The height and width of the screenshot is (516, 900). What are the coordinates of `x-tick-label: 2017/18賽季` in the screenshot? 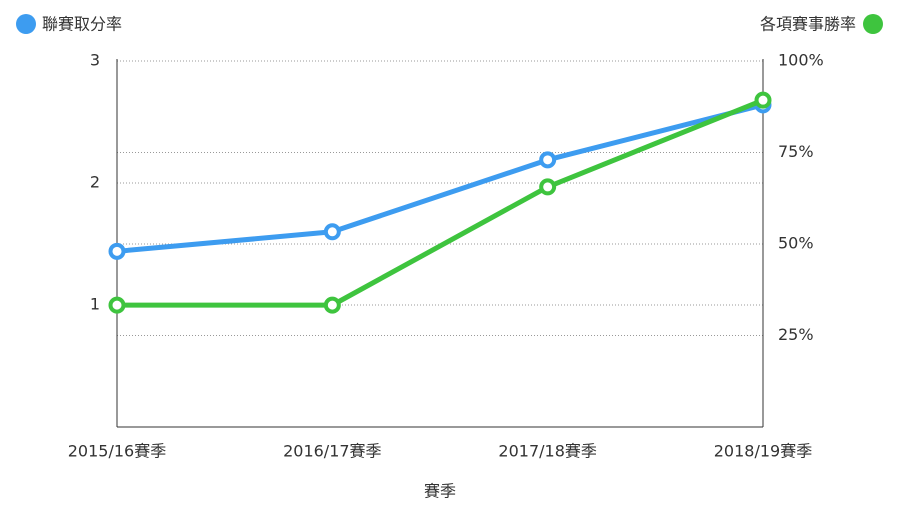 It's located at (547, 451).